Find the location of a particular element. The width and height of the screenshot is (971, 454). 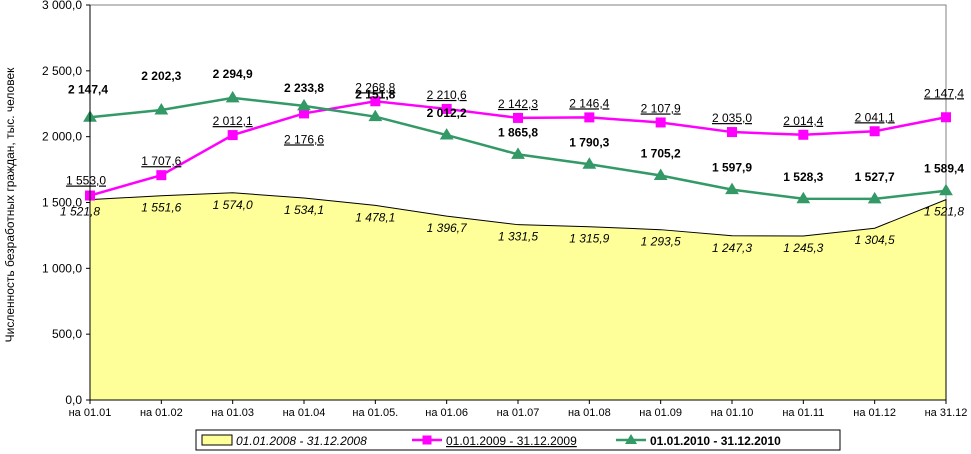

data-label-2009: 2 146,4 is located at coordinates (589, 103).